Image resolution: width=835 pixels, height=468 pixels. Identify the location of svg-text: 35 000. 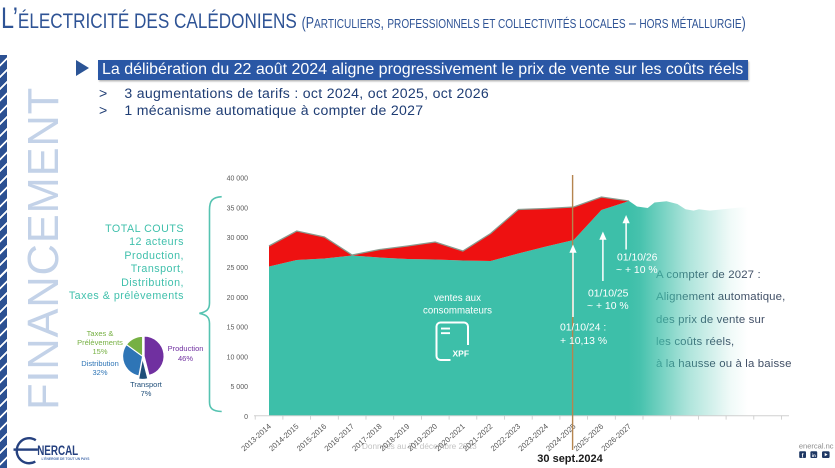
(238, 208).